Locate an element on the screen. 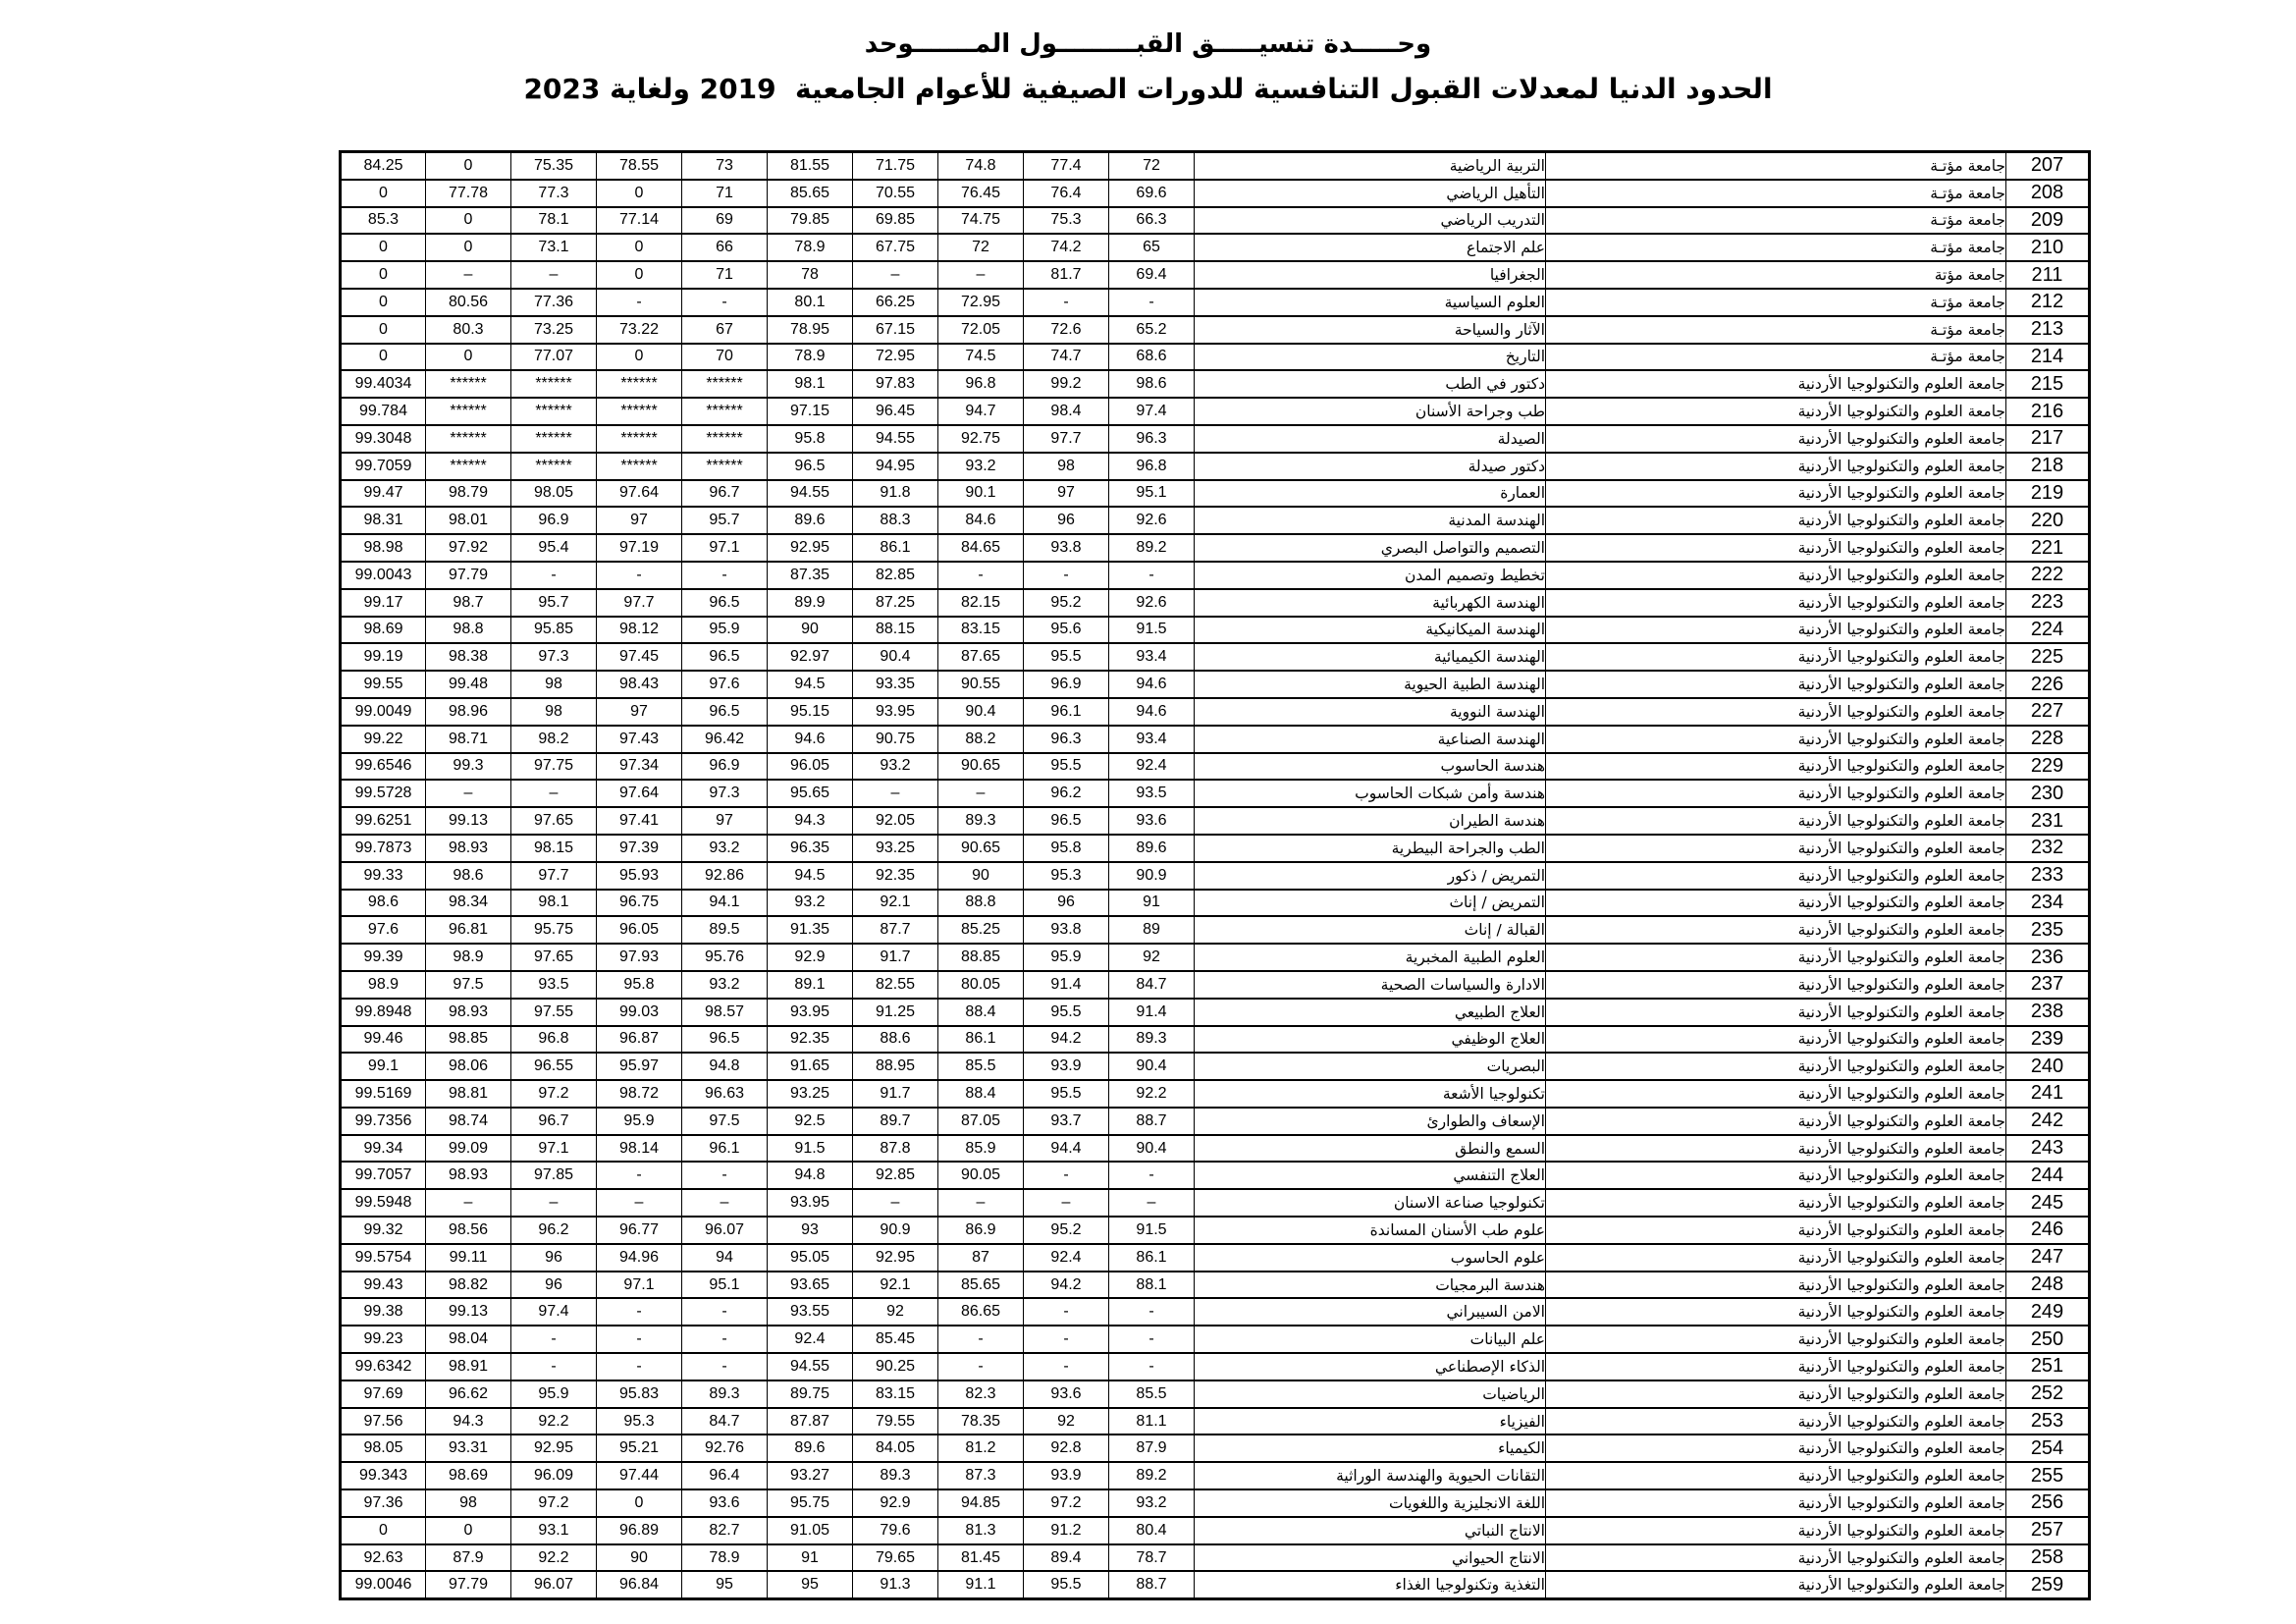 This screenshot has height=1624, width=2296. grade-cell: 91 is located at coordinates (810, 1558).